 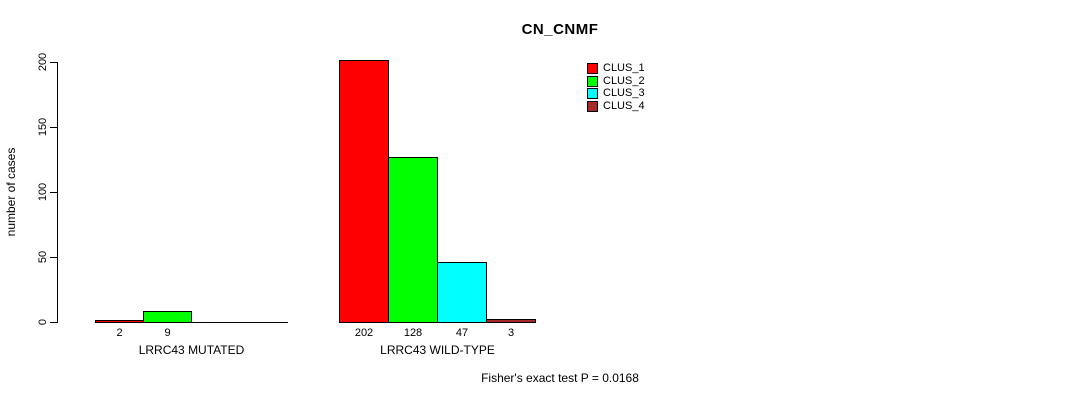 I want to click on annotation-fisher-test: Fisher's exact test P = 0.0168, so click(x=560, y=378).